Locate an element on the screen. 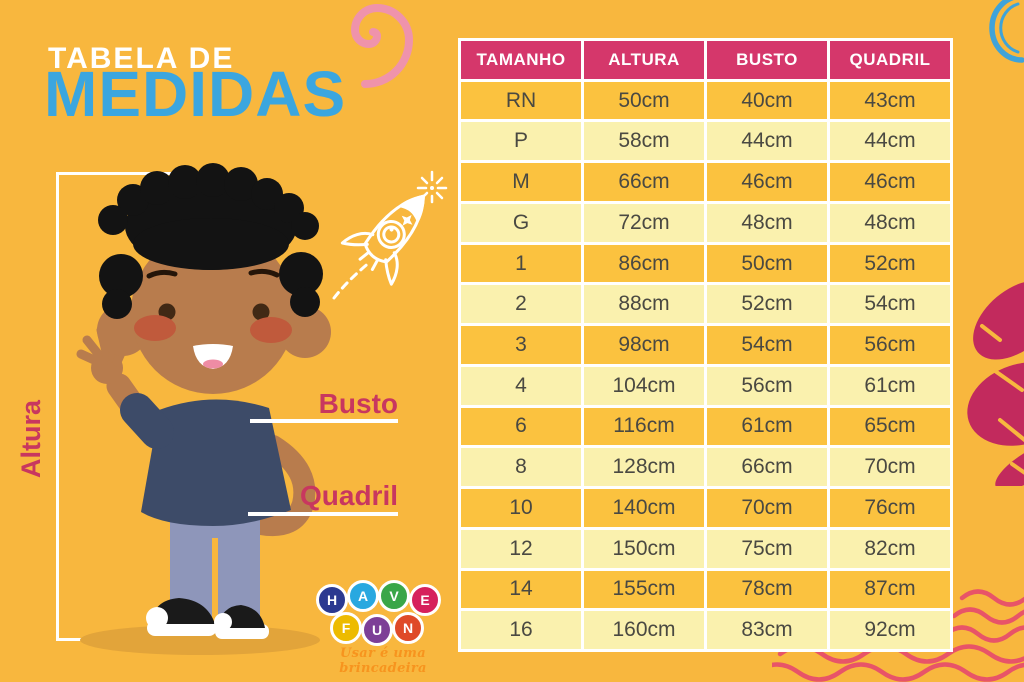 The image size is (1024, 682). logo-circle: A is located at coordinates (363, 596).